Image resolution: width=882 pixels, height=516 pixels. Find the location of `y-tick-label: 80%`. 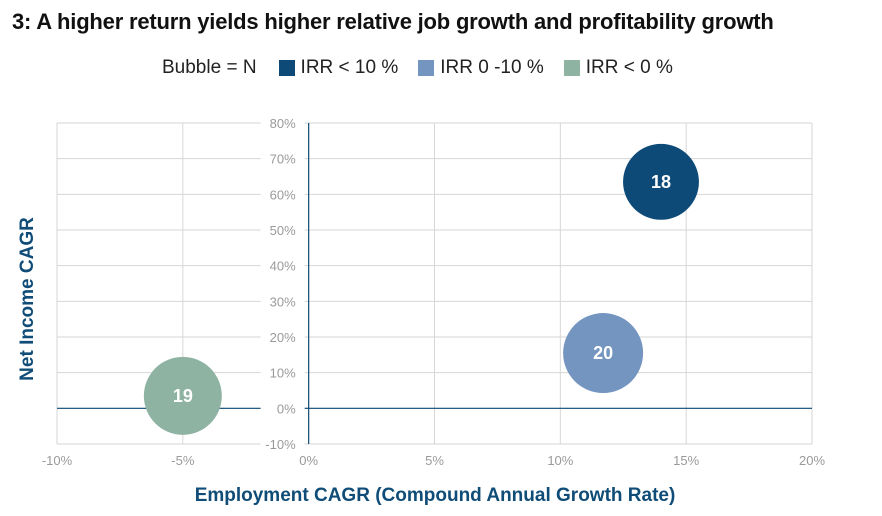

y-tick-label: 80% is located at coordinates (283, 123).